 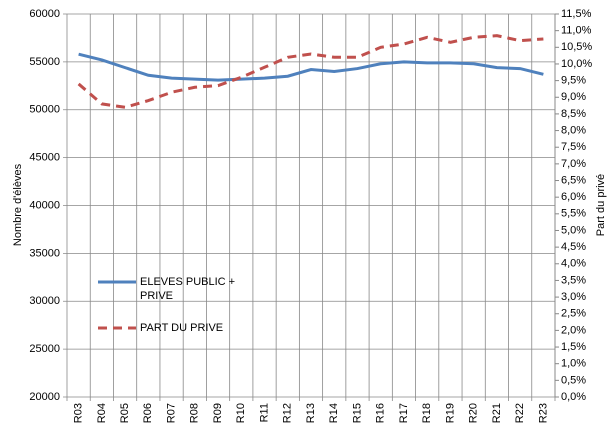 What do you see at coordinates (18, 204) in the screenshot?
I see `y-axis-label: Nombre d'élèves` at bounding box center [18, 204].